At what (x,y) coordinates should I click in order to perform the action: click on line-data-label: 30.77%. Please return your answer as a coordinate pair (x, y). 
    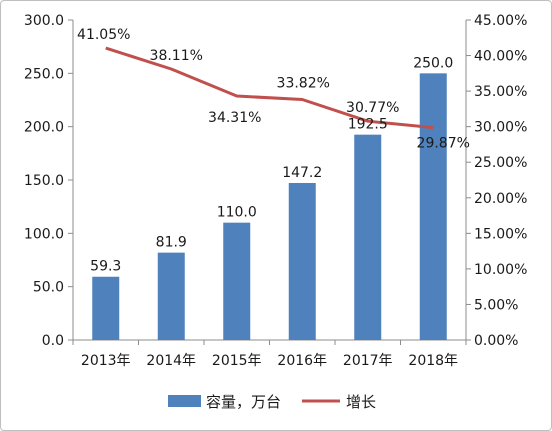
    Looking at the image, I should click on (372, 108).